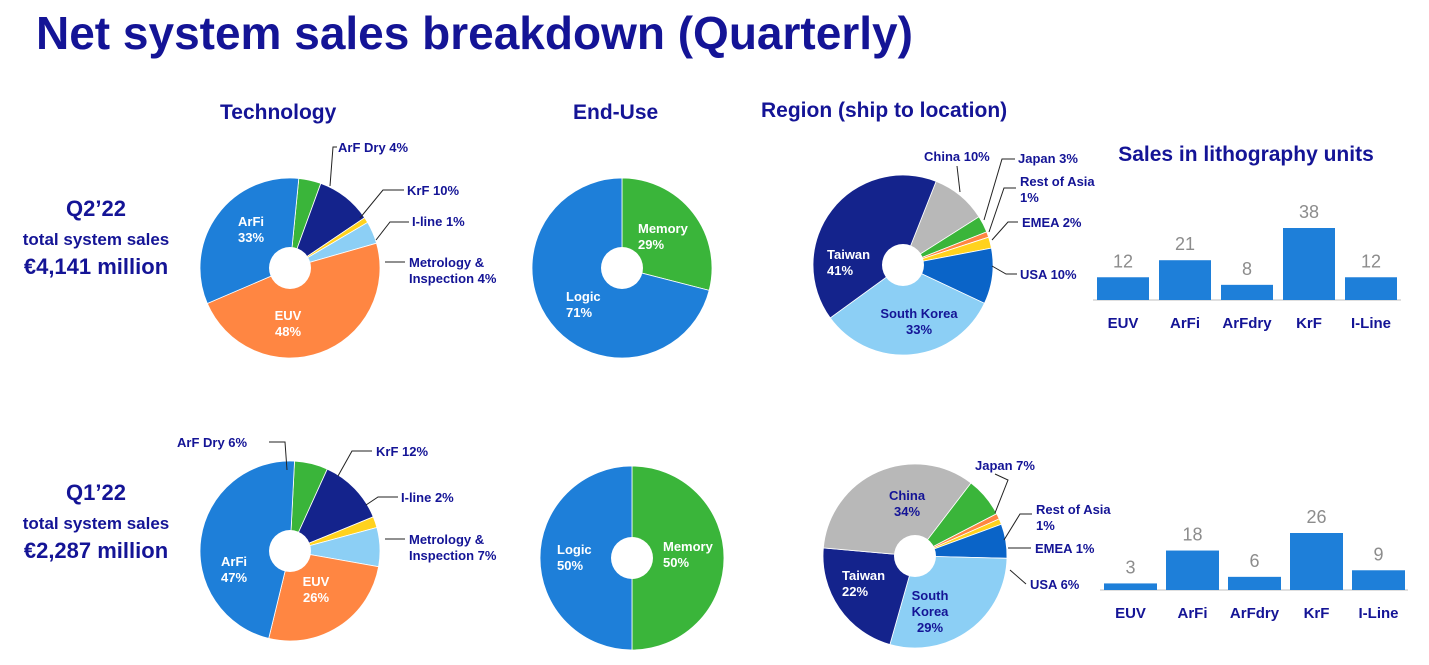 This screenshot has width=1429, height=665. Describe the element at coordinates (919, 321) in the screenshot. I see `slice-label-south-korea: South Korea 33%` at that location.